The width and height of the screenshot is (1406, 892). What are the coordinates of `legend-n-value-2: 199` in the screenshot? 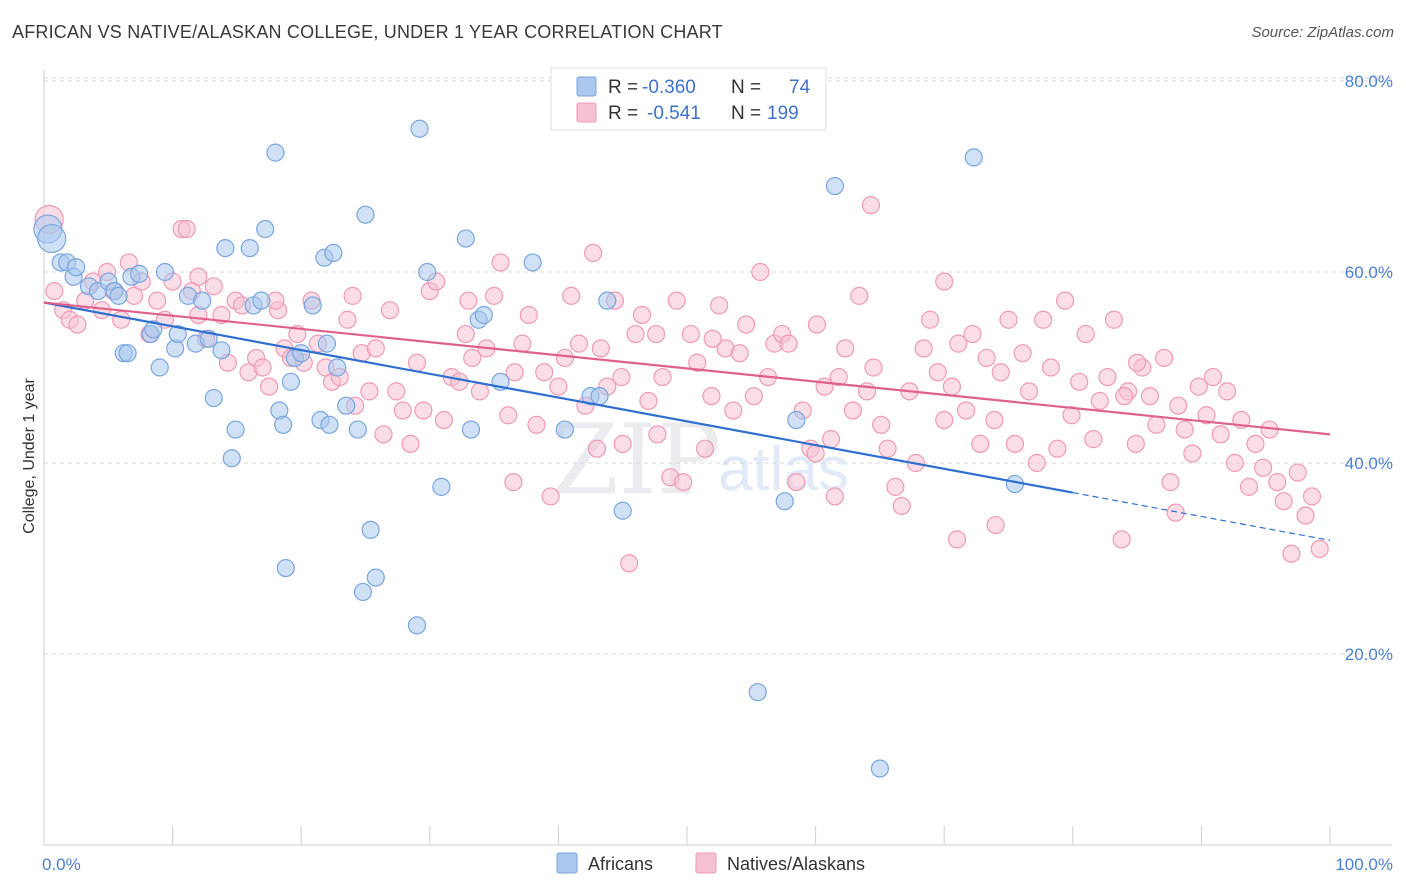 It's located at (783, 113).